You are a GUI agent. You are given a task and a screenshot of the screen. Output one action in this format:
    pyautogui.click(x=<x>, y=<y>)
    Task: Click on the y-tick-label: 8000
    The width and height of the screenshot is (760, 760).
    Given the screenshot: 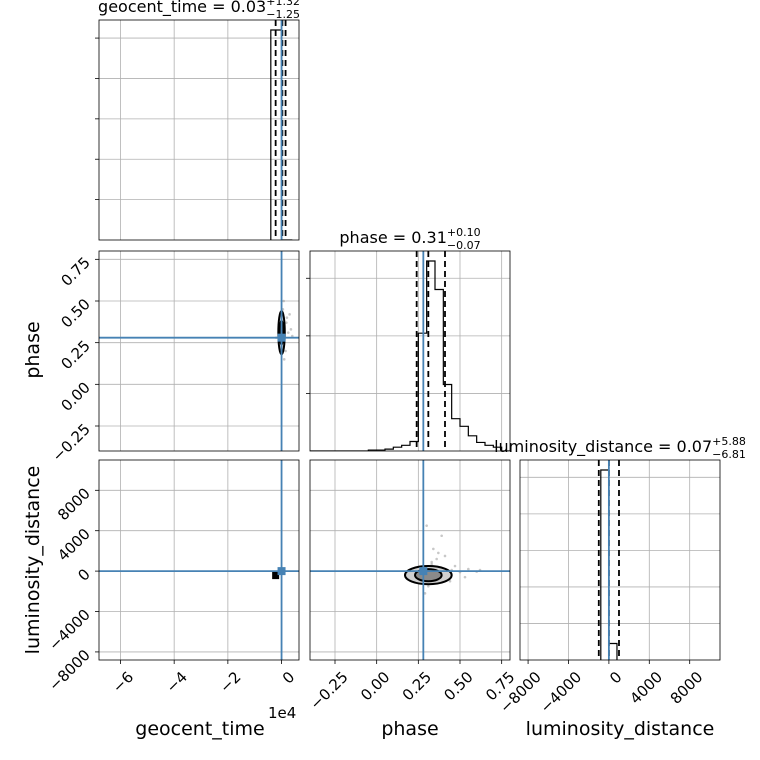 What is the action you would take?
    pyautogui.click(x=74, y=504)
    